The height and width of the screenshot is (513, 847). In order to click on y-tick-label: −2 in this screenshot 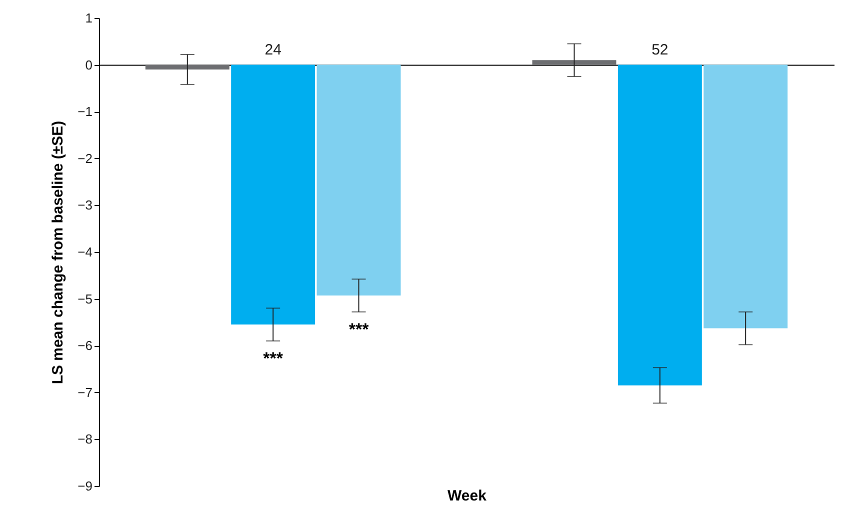, I will do `click(85, 158)`.